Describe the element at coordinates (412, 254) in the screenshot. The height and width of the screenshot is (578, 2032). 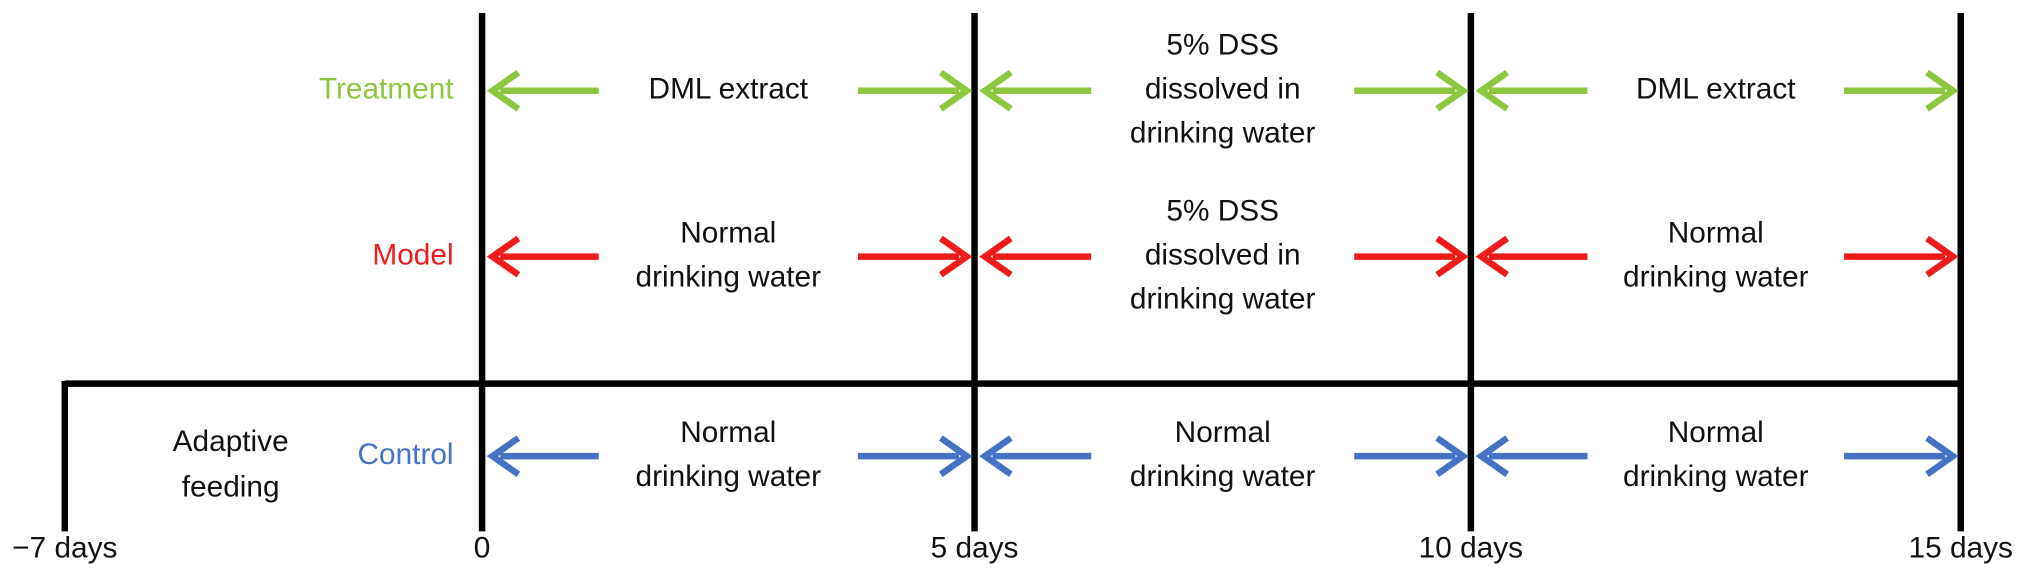
I see `group-label: Model` at that location.